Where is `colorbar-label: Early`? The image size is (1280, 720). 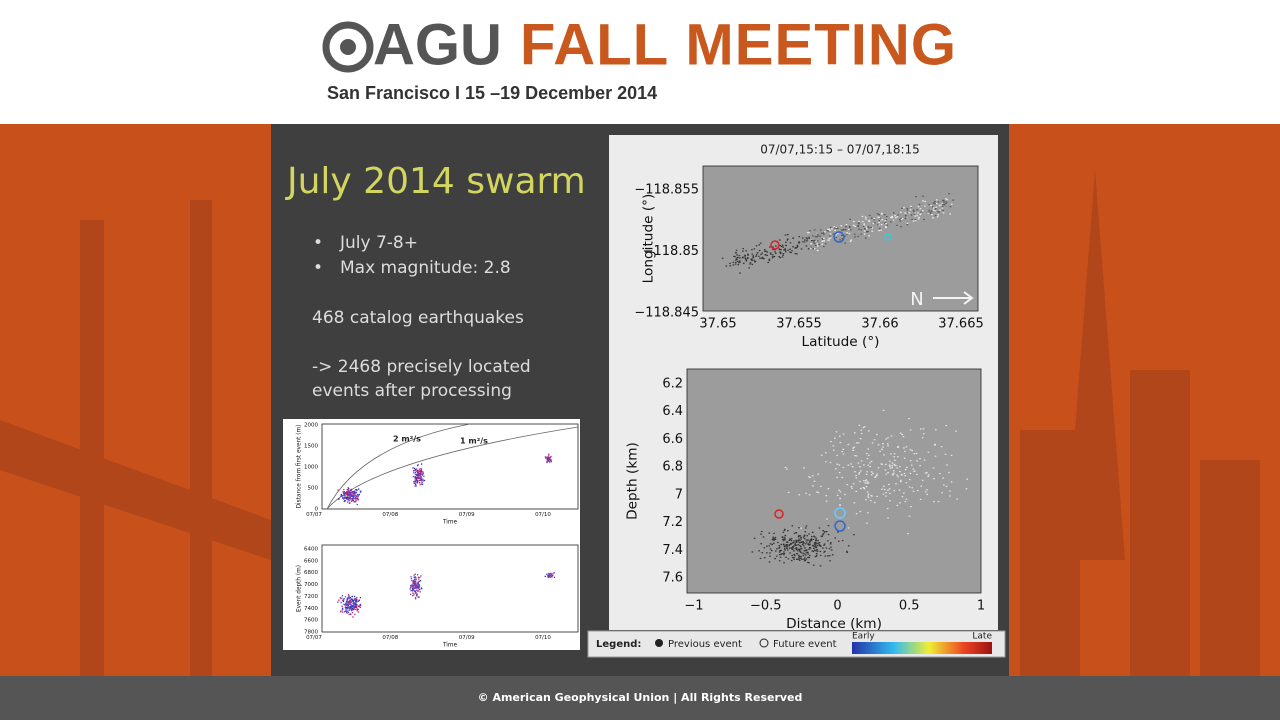 colorbar-label: Early is located at coordinates (863, 637).